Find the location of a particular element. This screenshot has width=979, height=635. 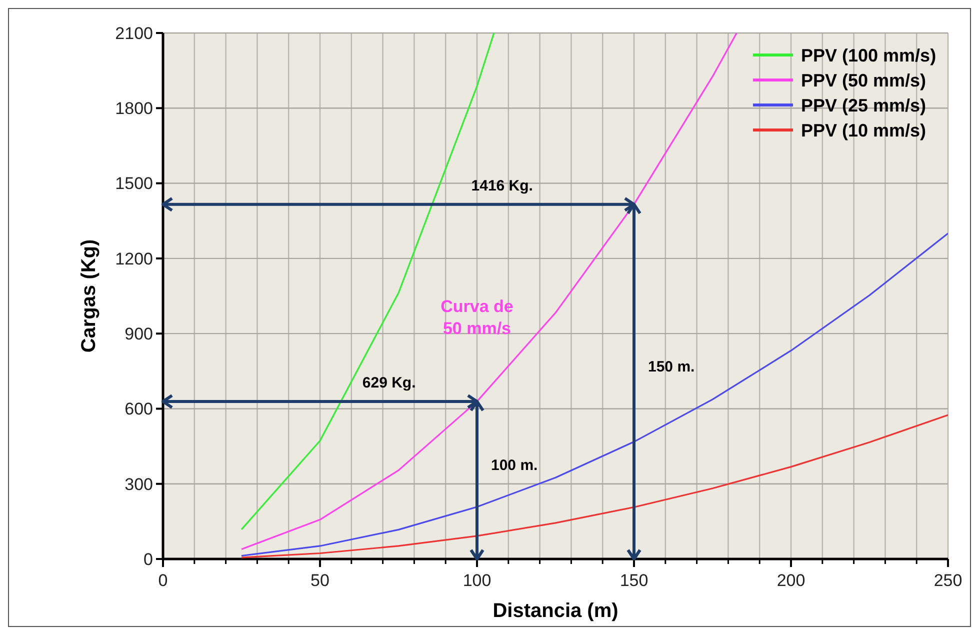

x-tick-label: 50 is located at coordinates (320, 580).